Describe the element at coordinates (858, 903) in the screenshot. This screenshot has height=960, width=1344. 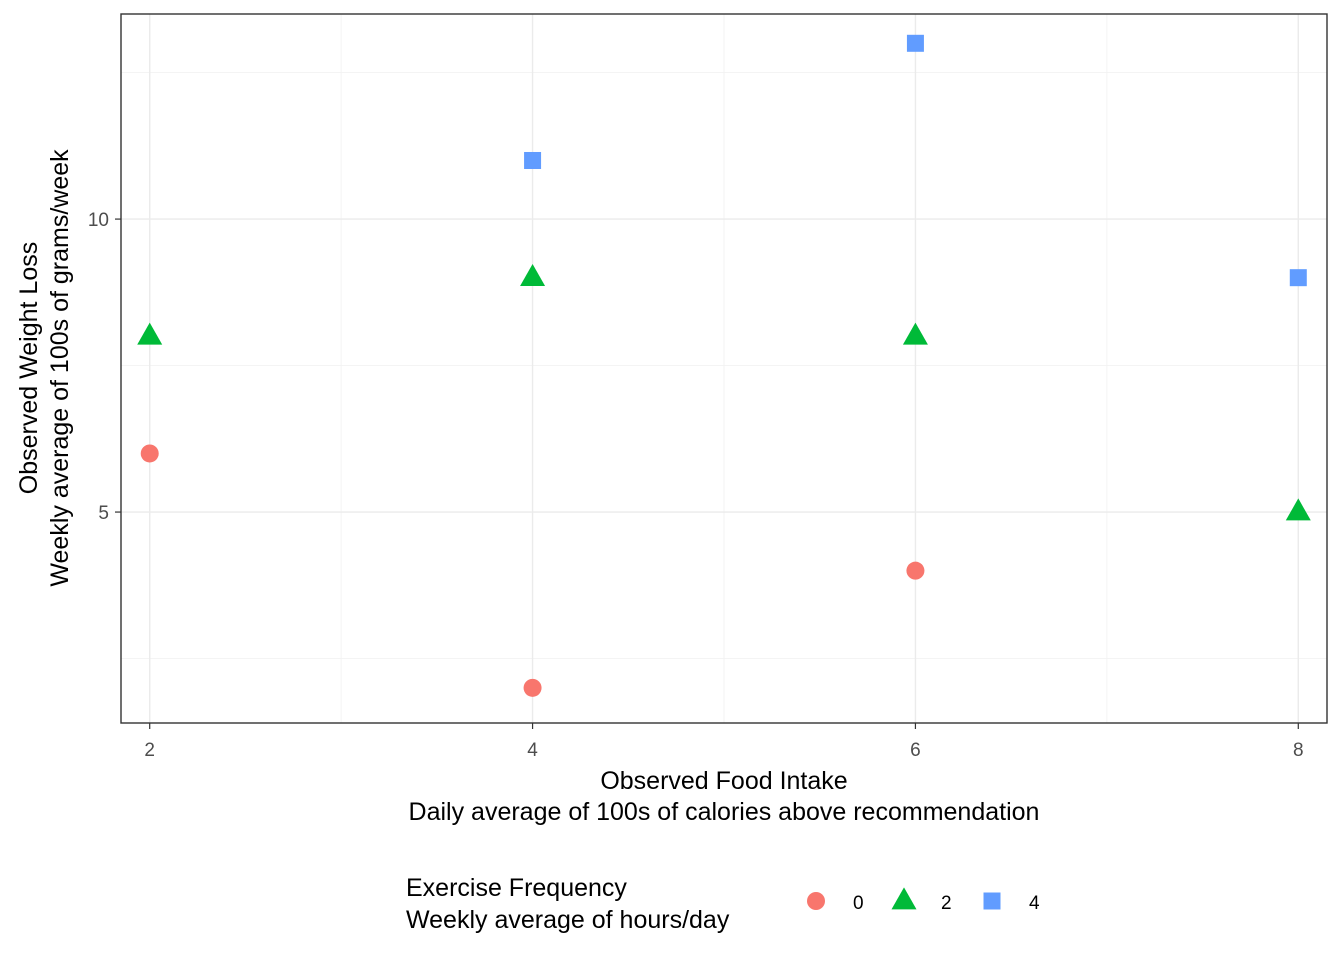
I see `legend-label-0: 0` at that location.